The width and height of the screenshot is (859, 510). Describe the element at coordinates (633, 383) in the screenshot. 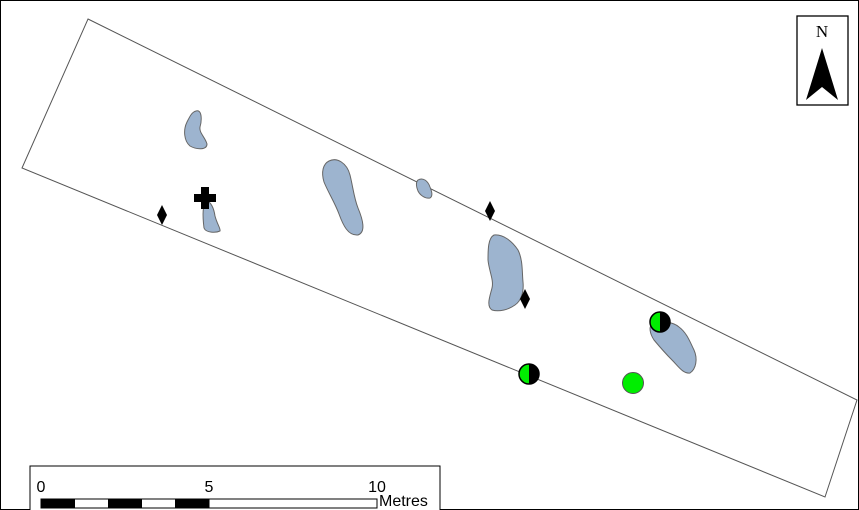

I see `green-circle-marker` at that location.